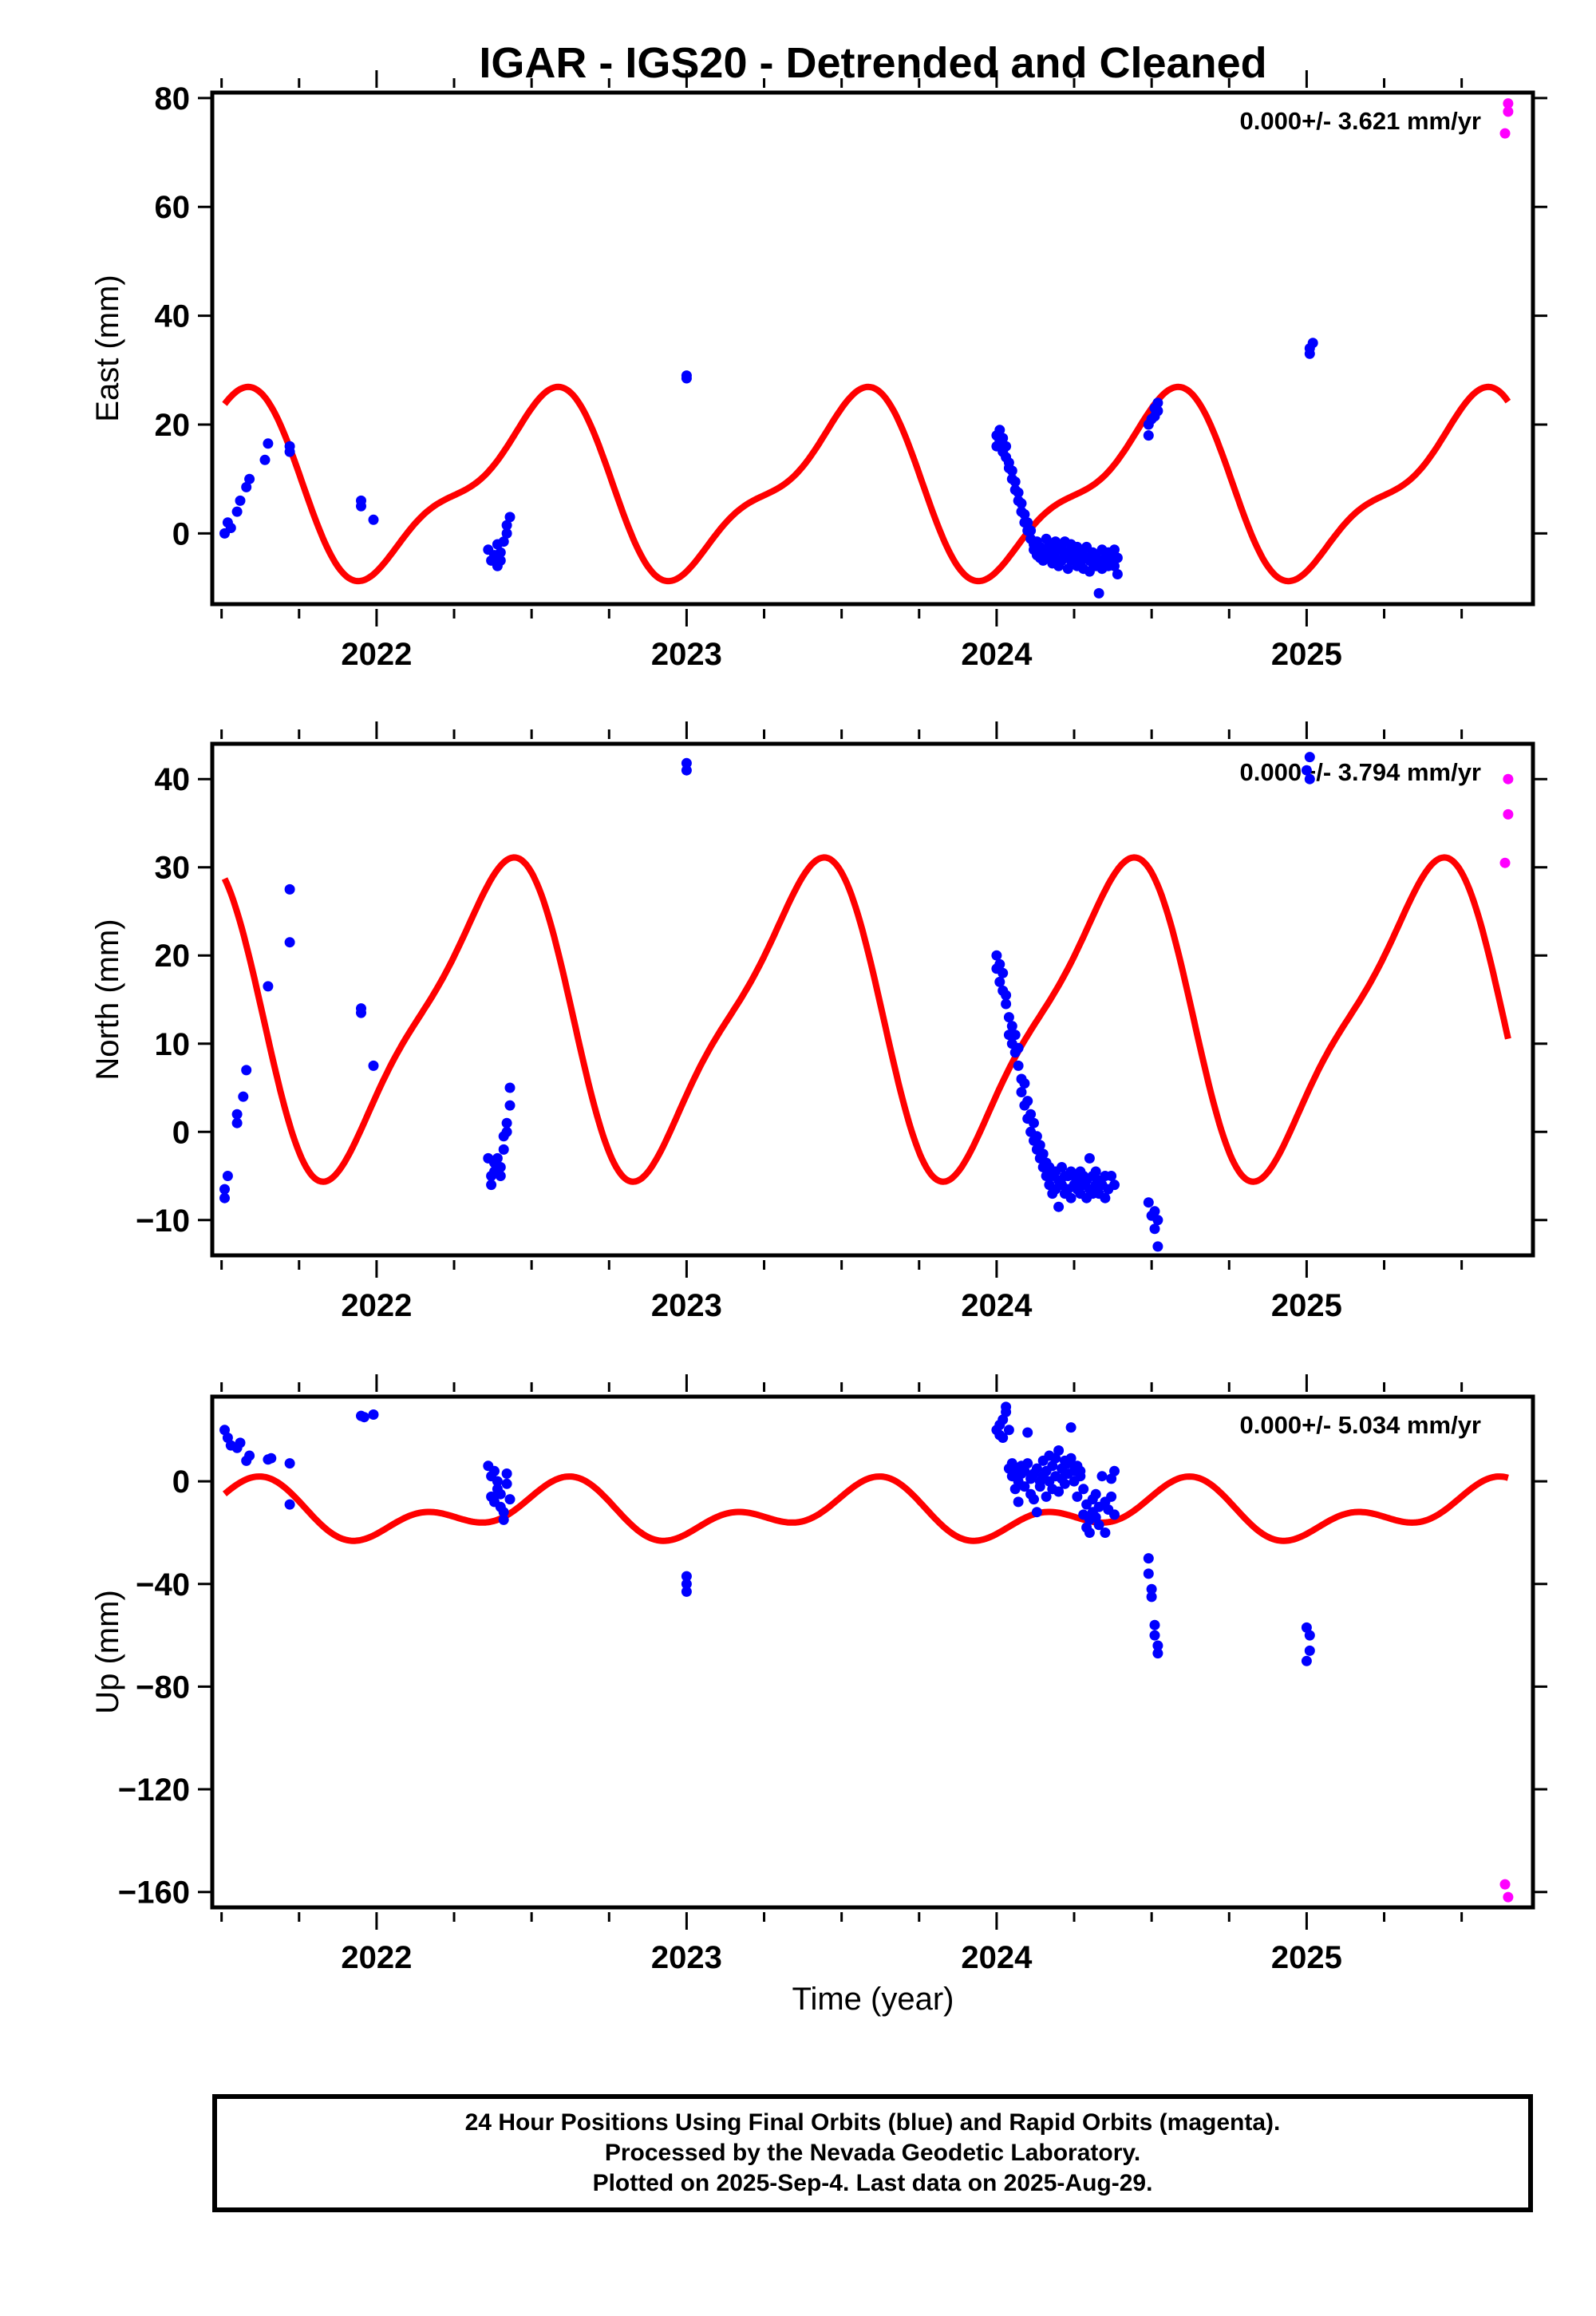 Image resolution: width=1596 pixels, height=2316 pixels. Describe the element at coordinates (686, 1957) in the screenshot. I see `up-xtick-label: 2023` at that location.